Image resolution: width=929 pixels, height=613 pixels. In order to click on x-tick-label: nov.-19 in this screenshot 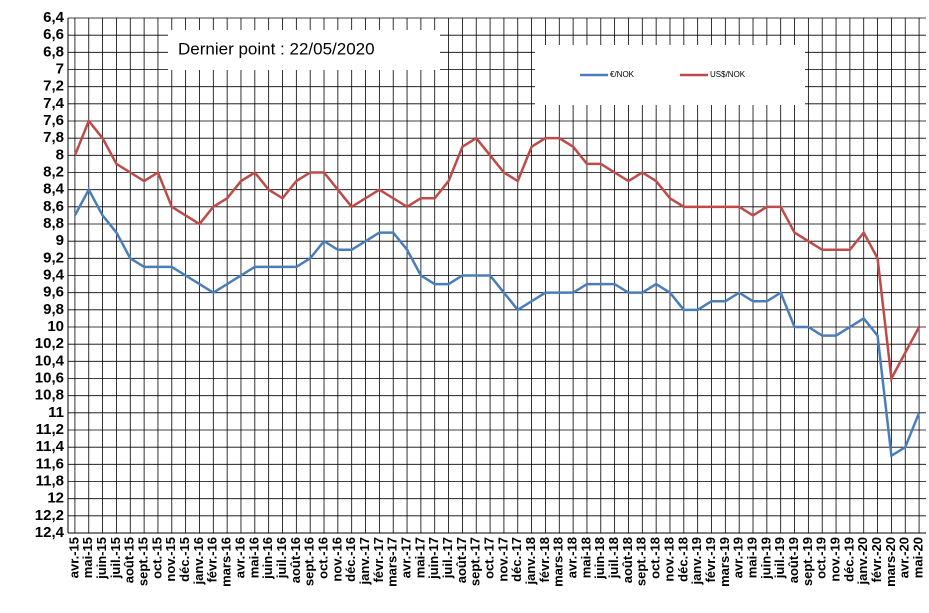, I will do `click(834, 559)`.